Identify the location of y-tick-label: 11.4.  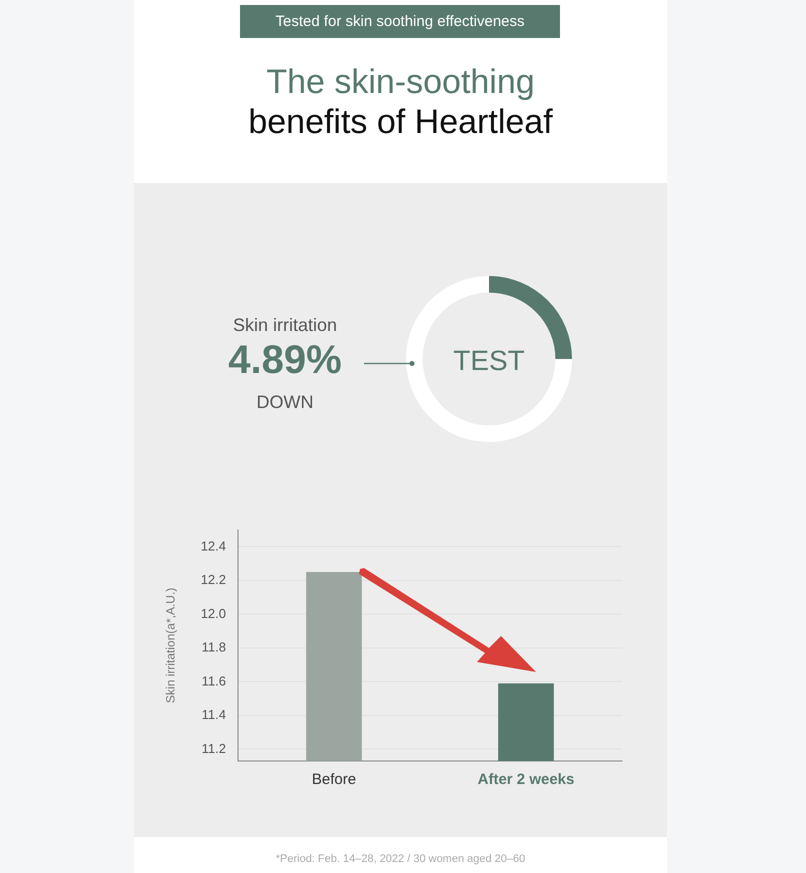
(214, 714).